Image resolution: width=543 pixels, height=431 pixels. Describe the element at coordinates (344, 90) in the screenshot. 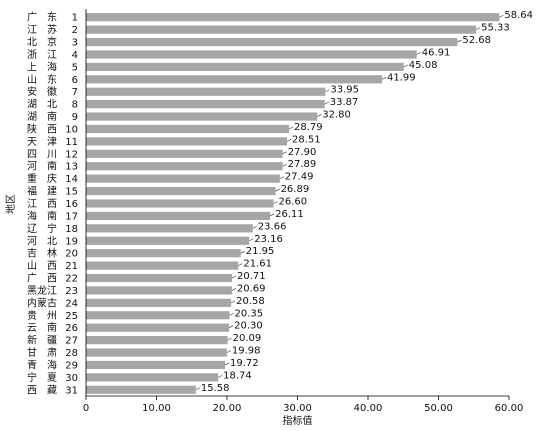

I see `value-label: 33.95` at that location.